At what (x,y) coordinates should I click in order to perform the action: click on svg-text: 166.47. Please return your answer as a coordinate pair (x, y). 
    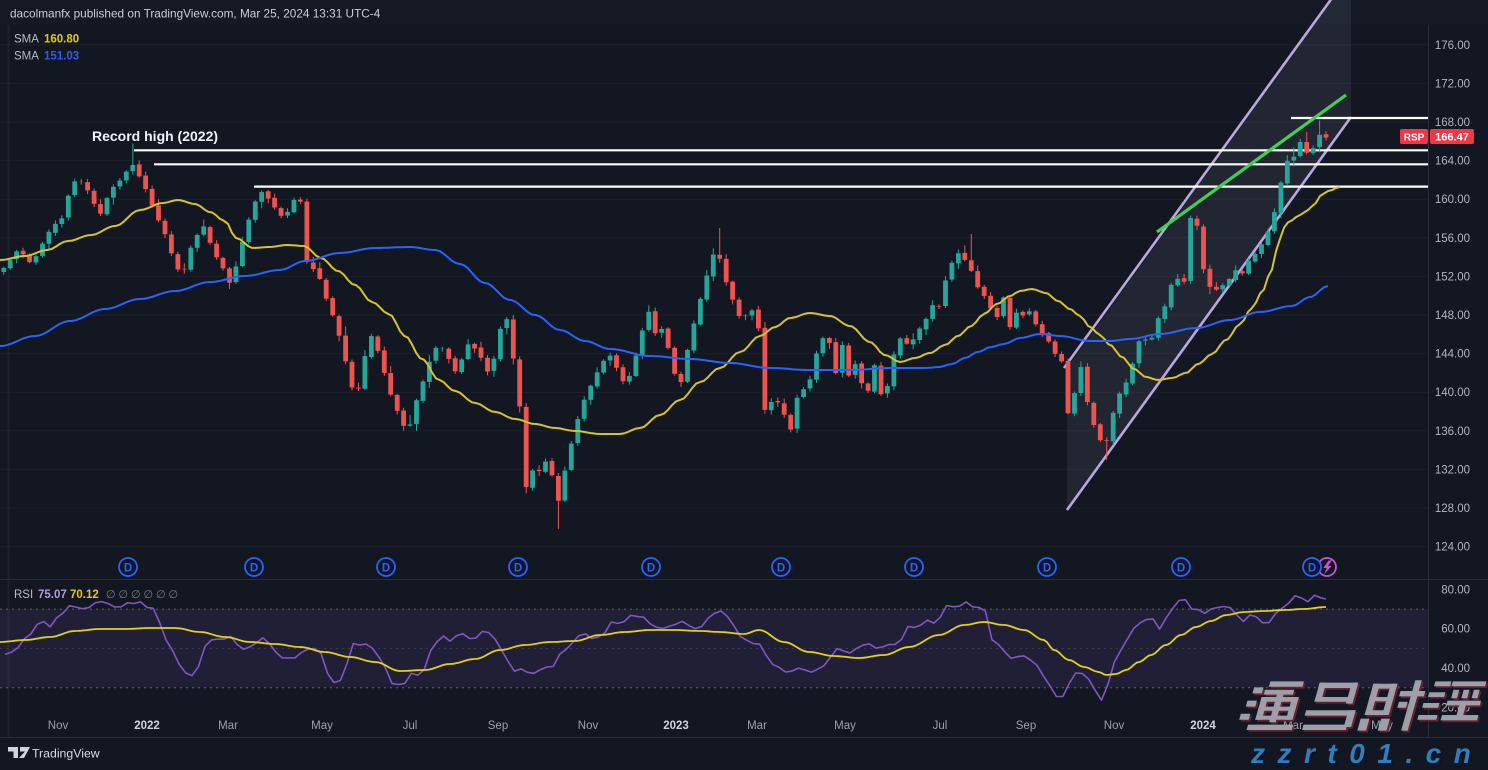
    Looking at the image, I should click on (1452, 138).